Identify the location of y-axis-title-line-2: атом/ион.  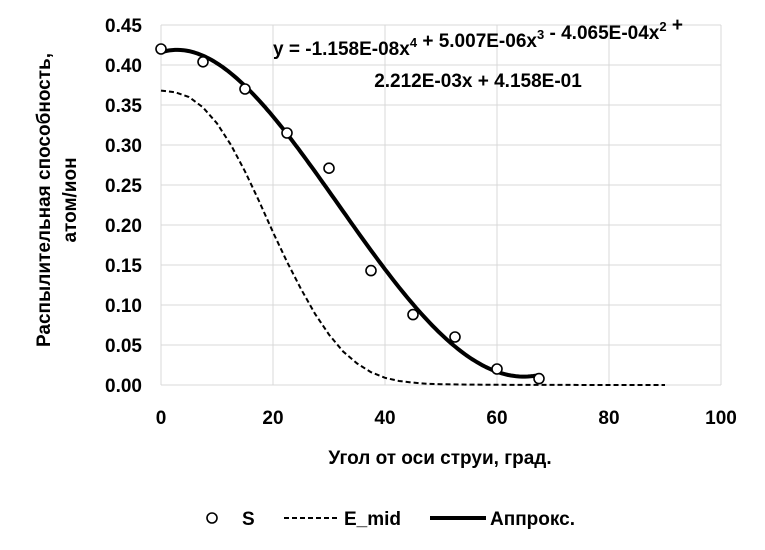
(70, 199).